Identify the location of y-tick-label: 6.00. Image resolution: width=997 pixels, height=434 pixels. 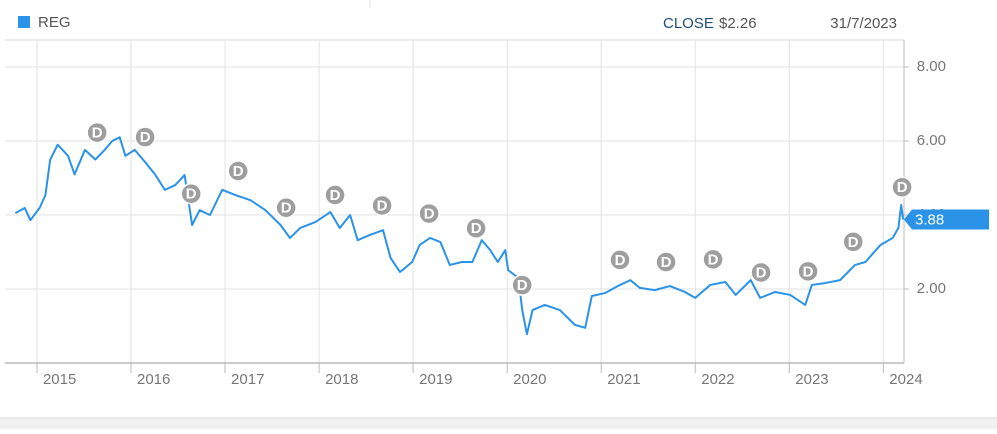
(931, 140).